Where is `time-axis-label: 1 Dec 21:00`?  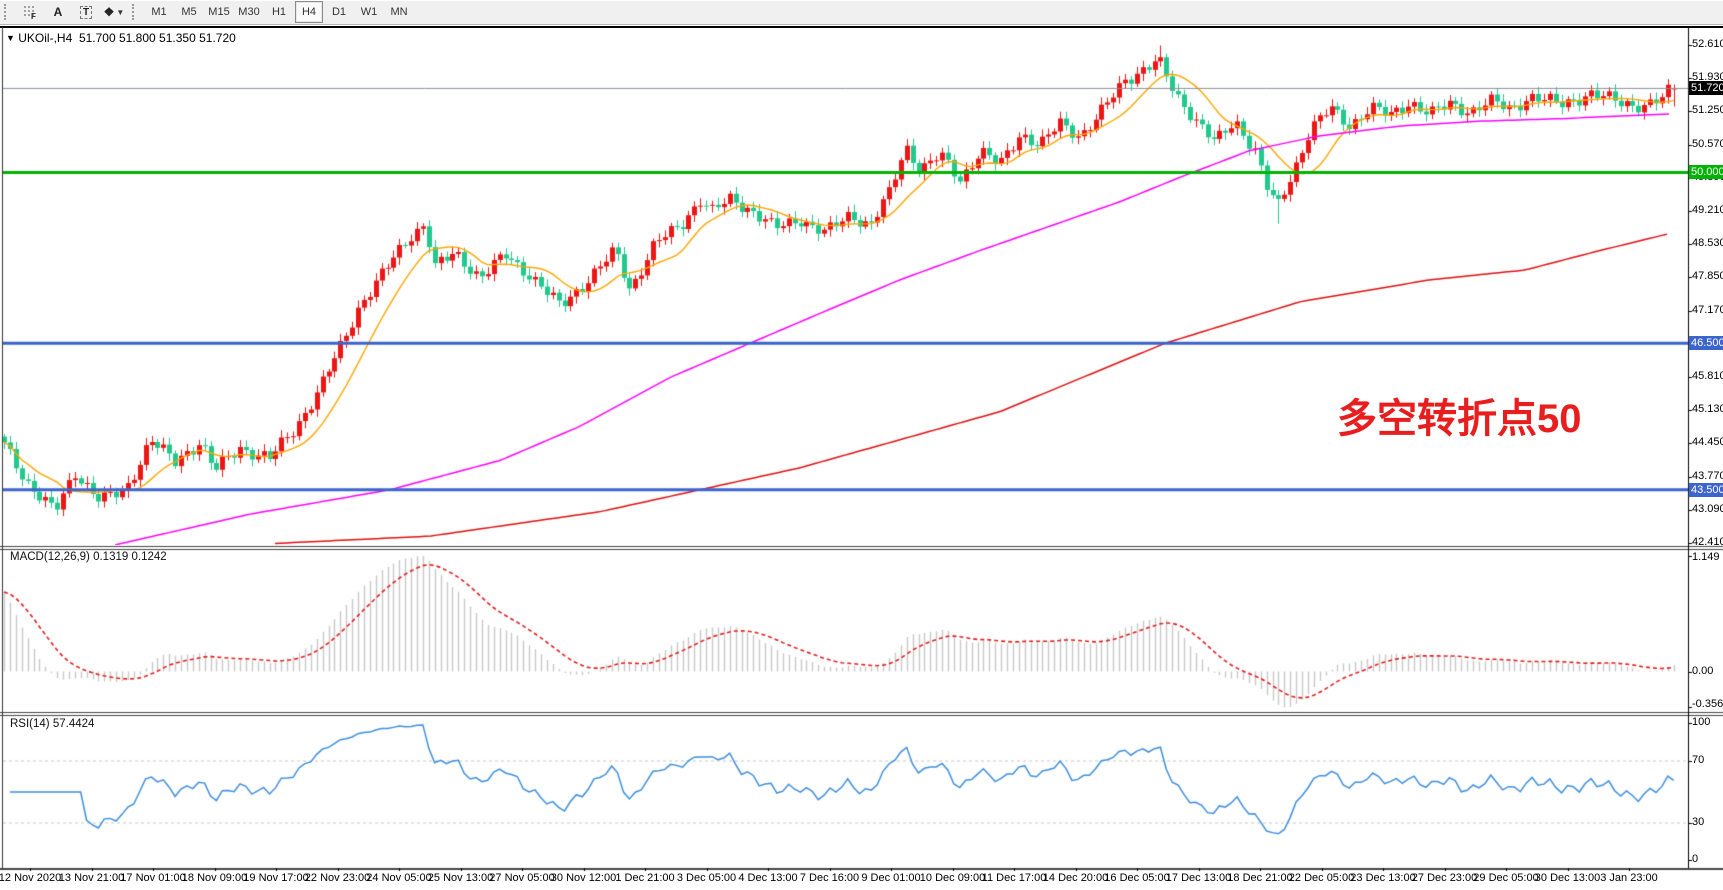
time-axis-label: 1 Dec 21:00 is located at coordinates (645, 878).